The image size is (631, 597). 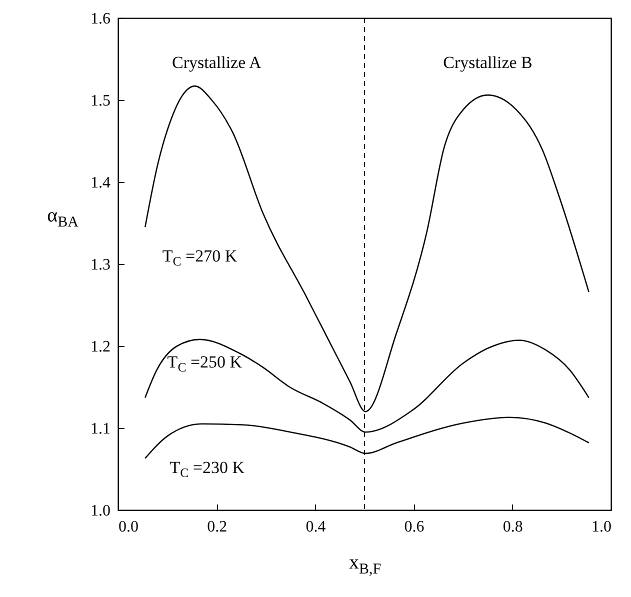 What do you see at coordinates (512, 527) in the screenshot?
I see `x-tick-label: 0.8` at bounding box center [512, 527].